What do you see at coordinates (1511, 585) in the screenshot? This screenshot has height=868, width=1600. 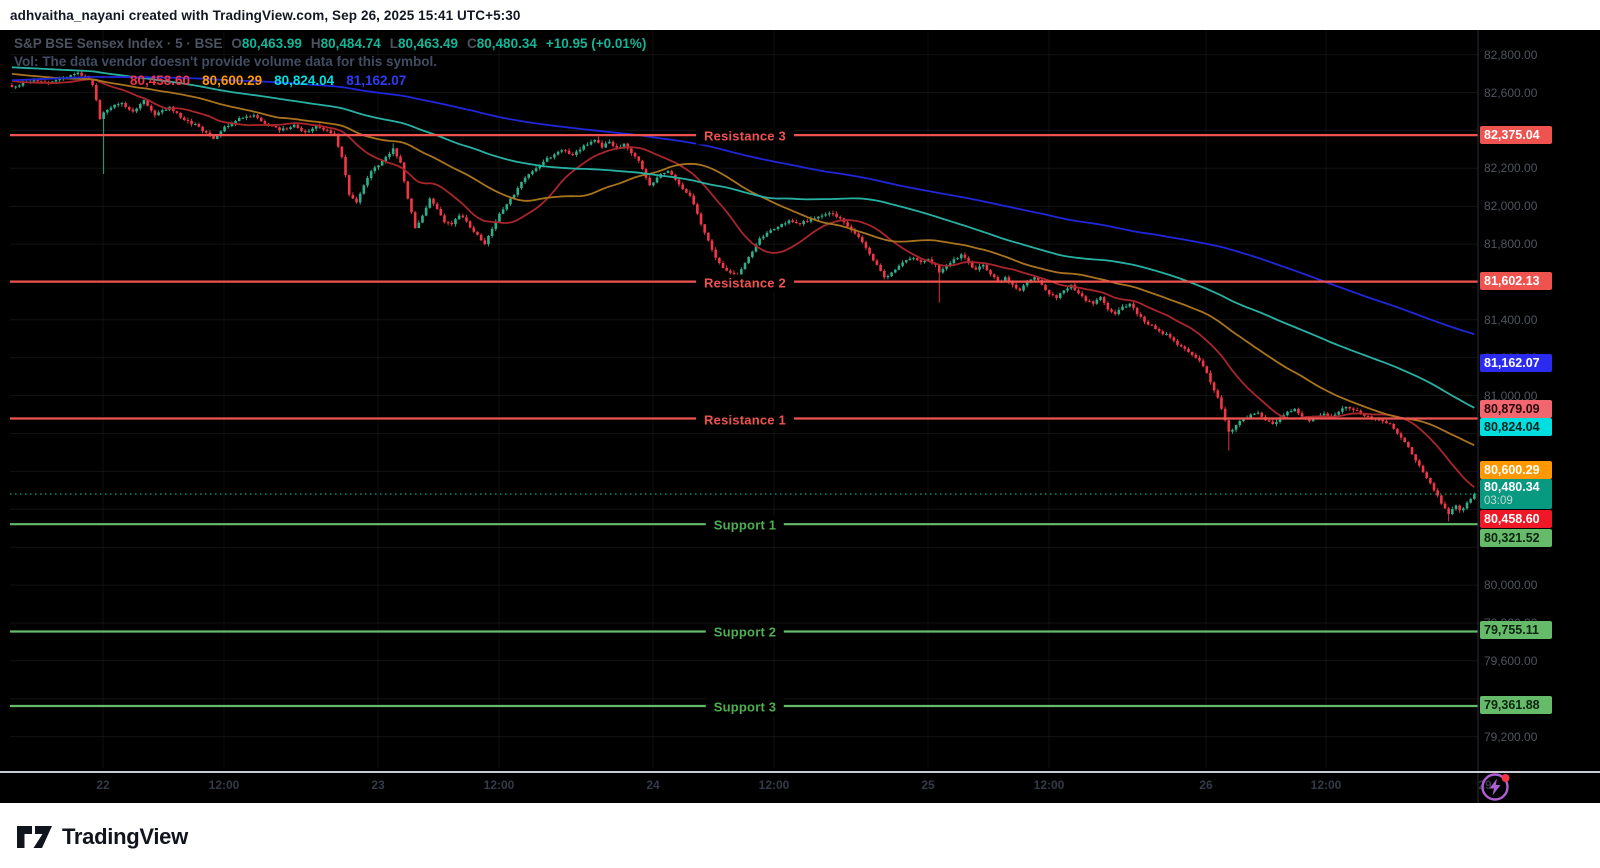 I see `price-axis-label: 80,000.00` at bounding box center [1511, 585].